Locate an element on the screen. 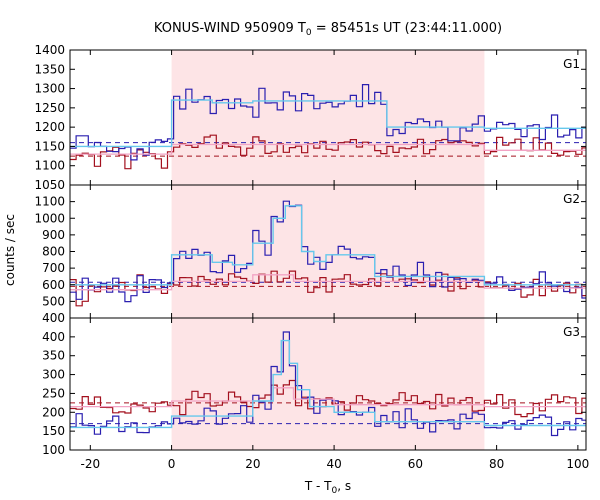 This screenshot has height=500, width=600. panel-plot-area is located at coordinates (328, 127).